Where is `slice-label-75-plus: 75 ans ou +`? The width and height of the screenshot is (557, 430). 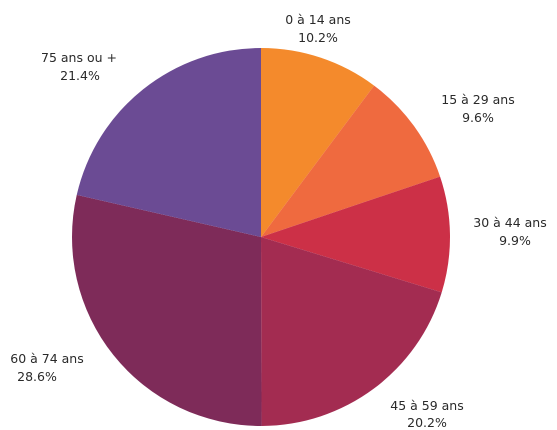
slice-label-75-plus: 75 ans ou + is located at coordinates (79, 57).